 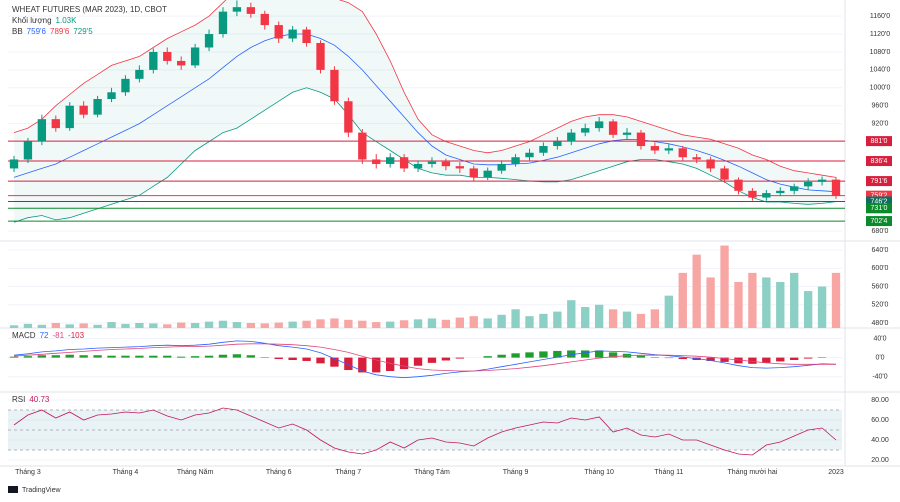 I want to click on legend-bb: BB 759'6 789'6 729'5, so click(x=52, y=31).